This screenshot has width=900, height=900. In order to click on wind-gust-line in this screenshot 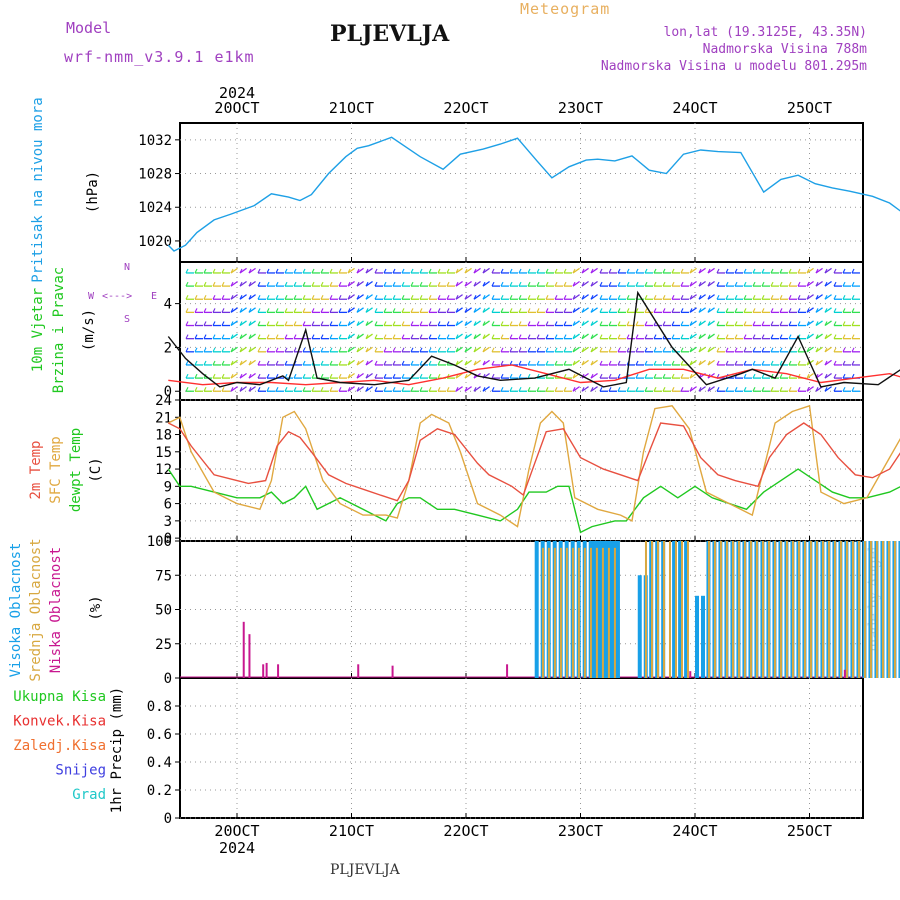, I will do `click(534, 375)`.